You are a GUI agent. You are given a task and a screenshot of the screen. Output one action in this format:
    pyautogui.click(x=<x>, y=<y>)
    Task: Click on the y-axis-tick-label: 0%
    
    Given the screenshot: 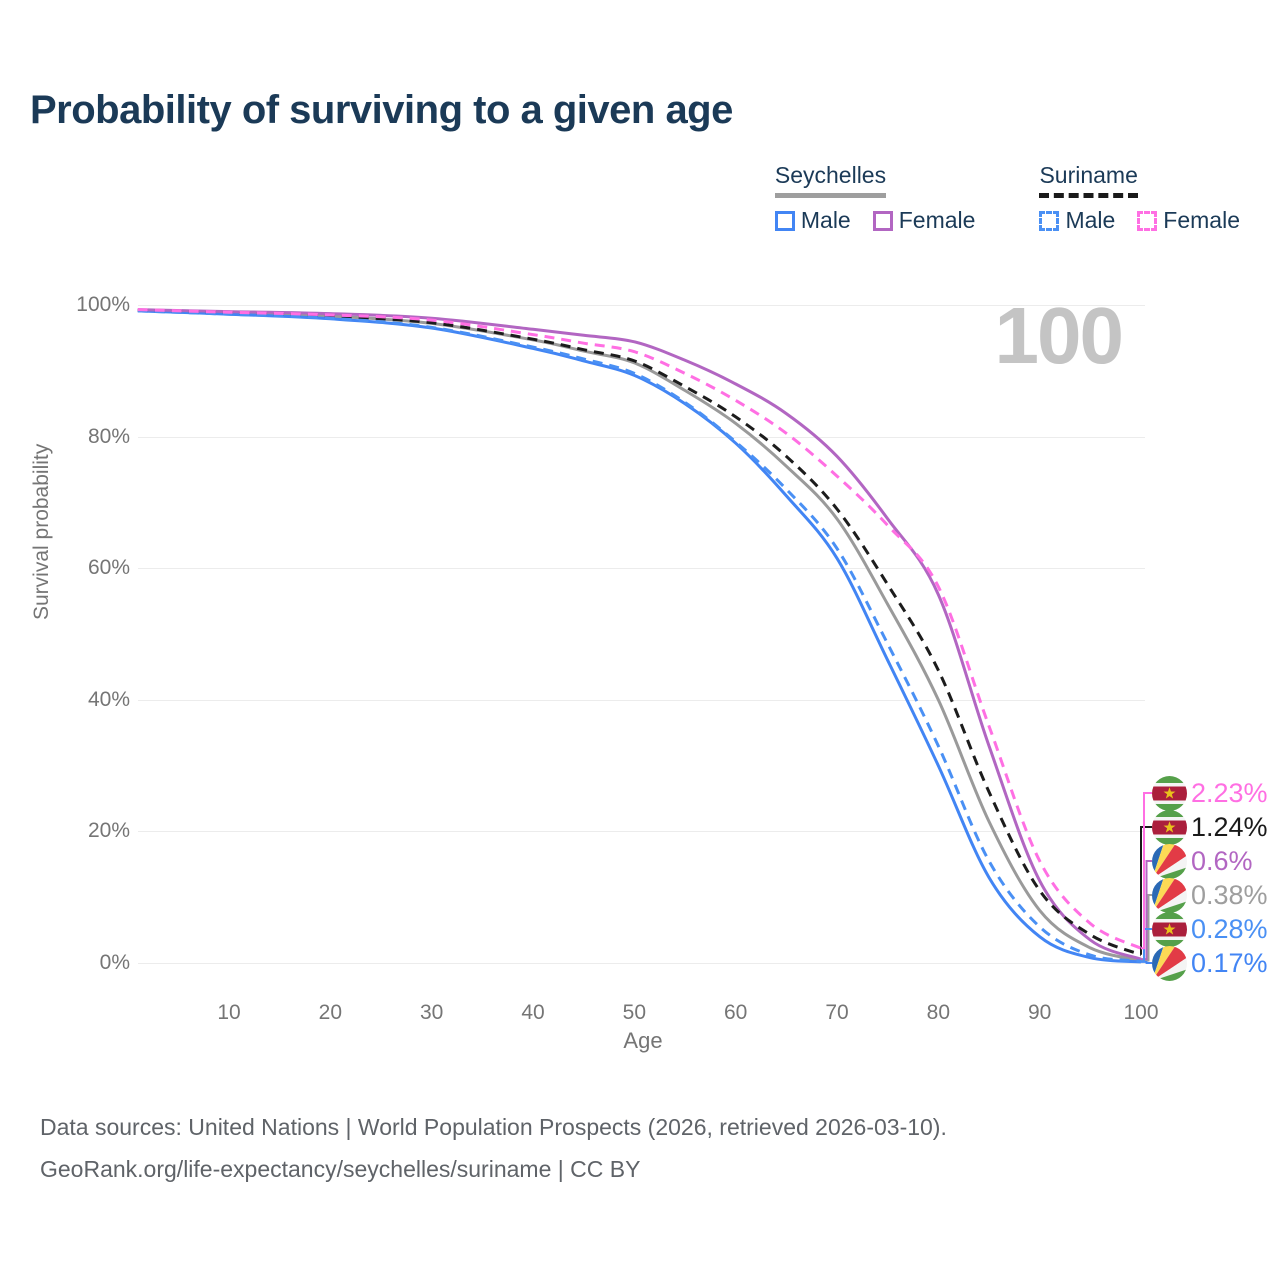 What is the action you would take?
    pyautogui.click(x=114, y=962)
    